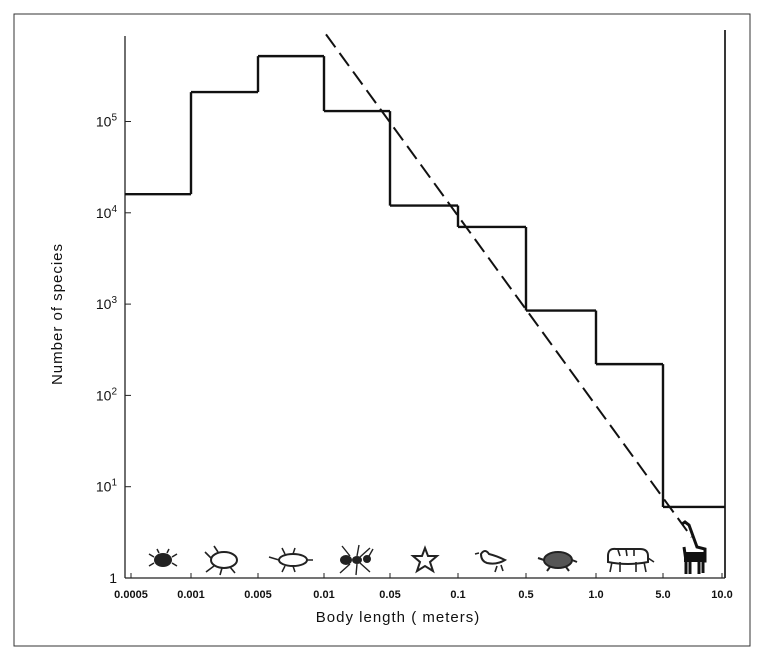 The width and height of the screenshot is (757, 659). I want to click on y-tick-label: 10⁵, so click(107, 121).